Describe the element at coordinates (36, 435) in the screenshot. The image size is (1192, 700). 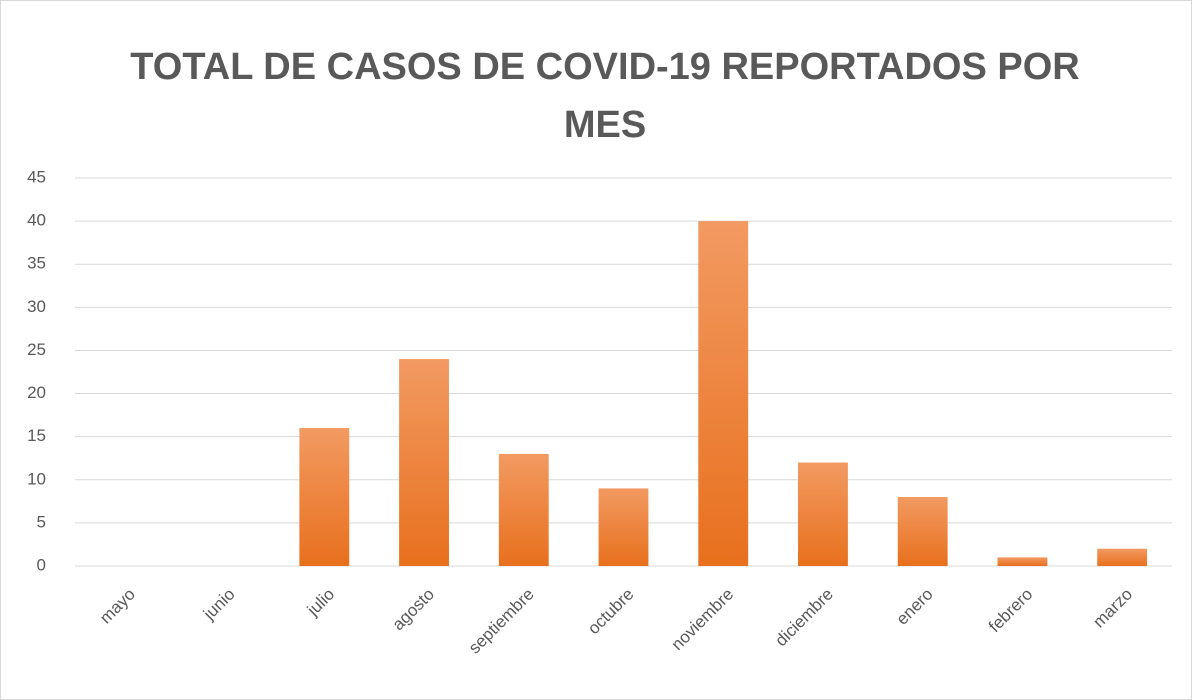
I see `y-tick-label: 15` at that location.